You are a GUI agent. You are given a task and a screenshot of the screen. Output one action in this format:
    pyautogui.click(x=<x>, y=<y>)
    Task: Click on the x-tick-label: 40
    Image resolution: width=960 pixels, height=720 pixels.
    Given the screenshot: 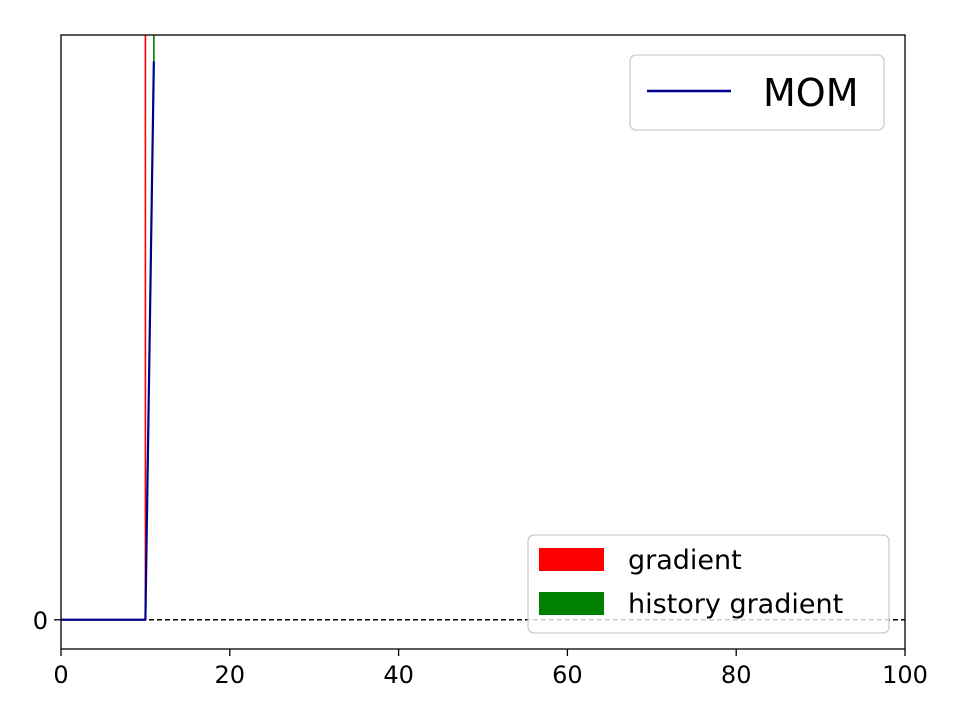 What is the action you would take?
    pyautogui.click(x=398, y=675)
    